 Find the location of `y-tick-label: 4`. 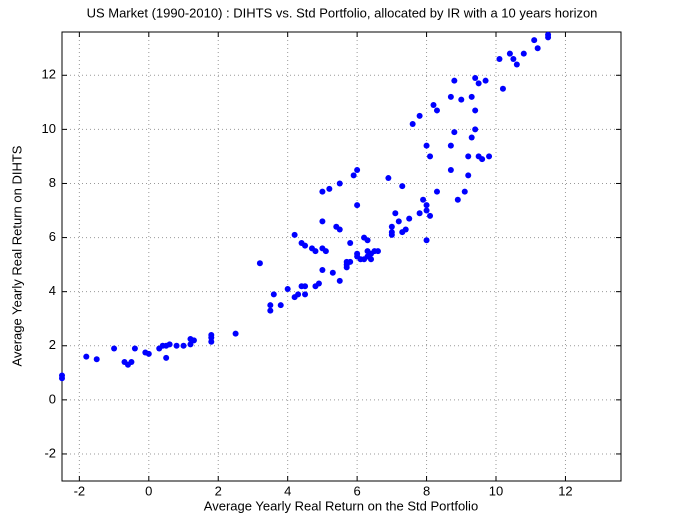

y-tick-label: 4 is located at coordinates (52, 290).